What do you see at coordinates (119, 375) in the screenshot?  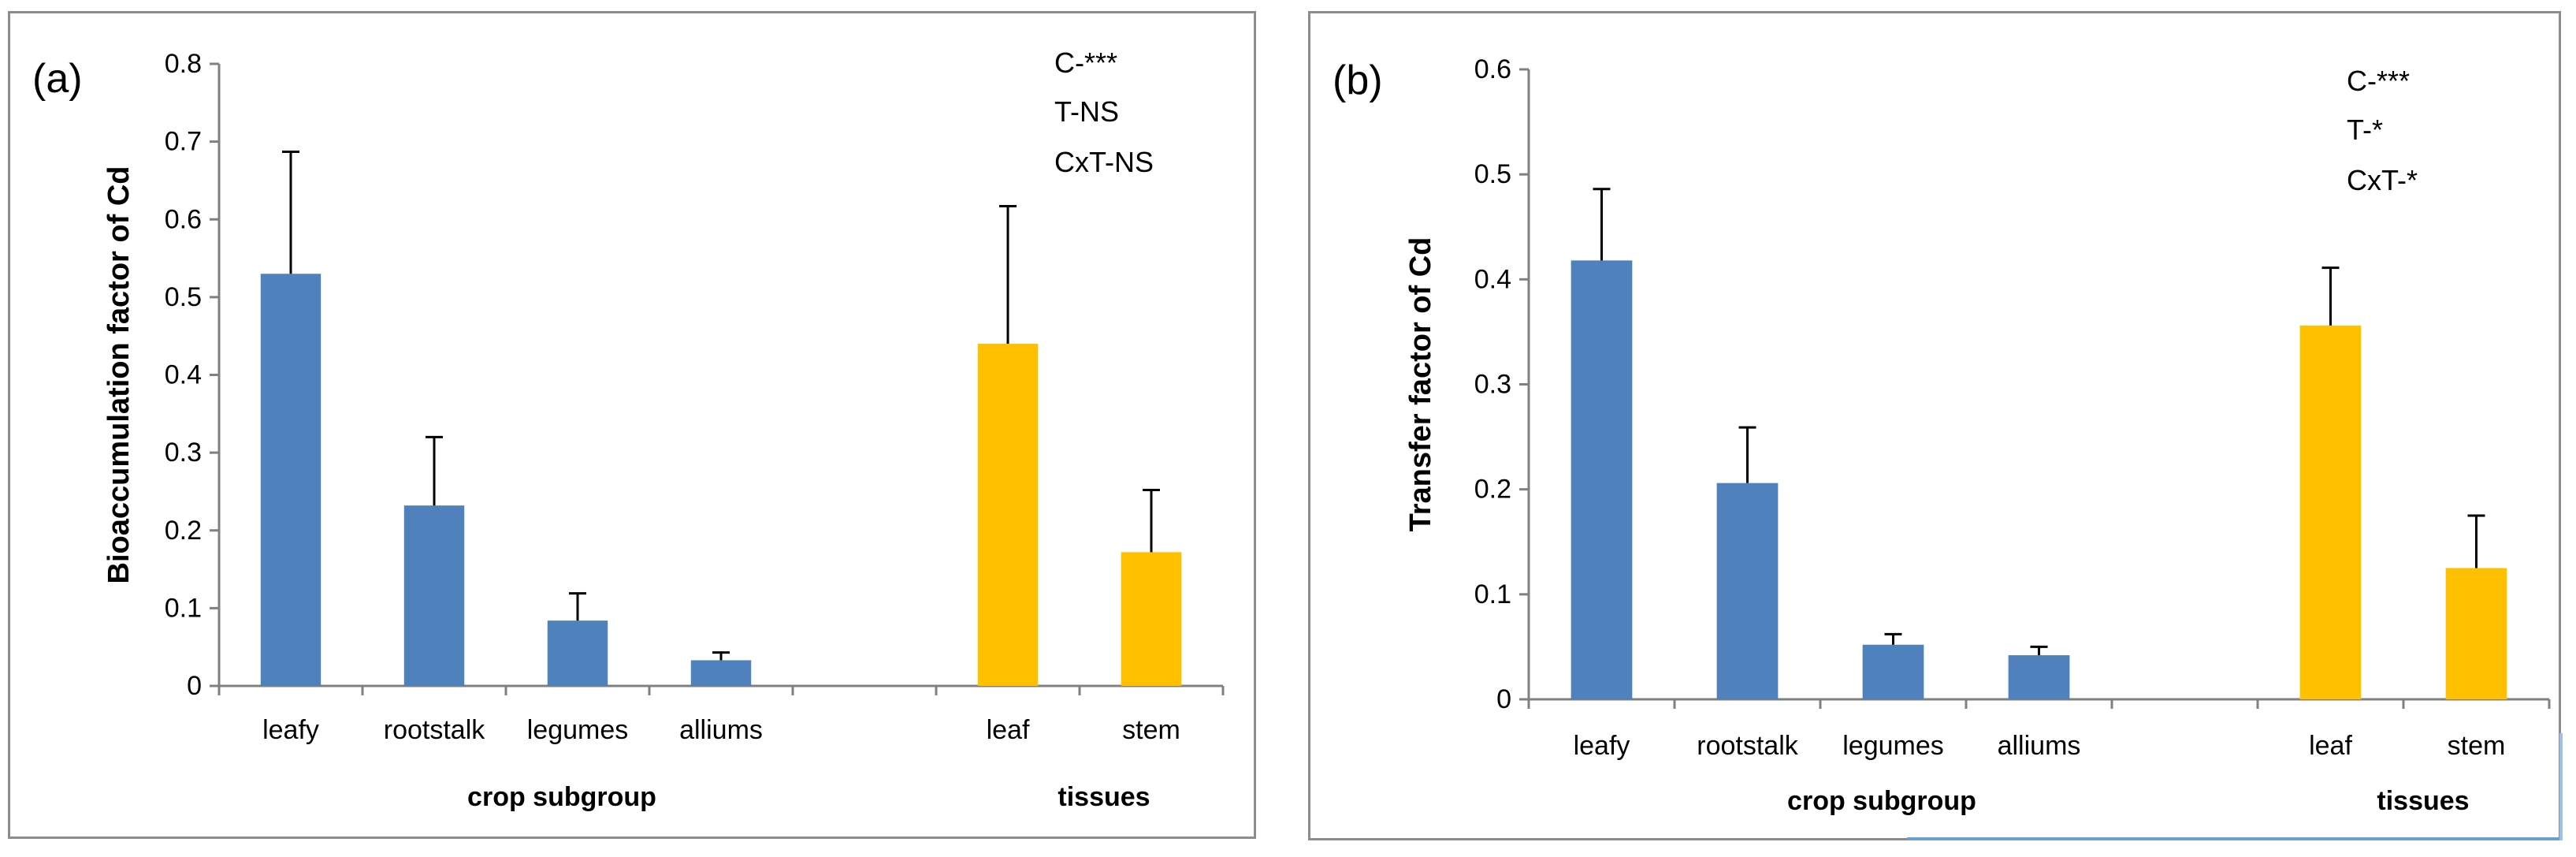 I see `y-axis-title: Bioaccumulation factor of Cd` at bounding box center [119, 375].